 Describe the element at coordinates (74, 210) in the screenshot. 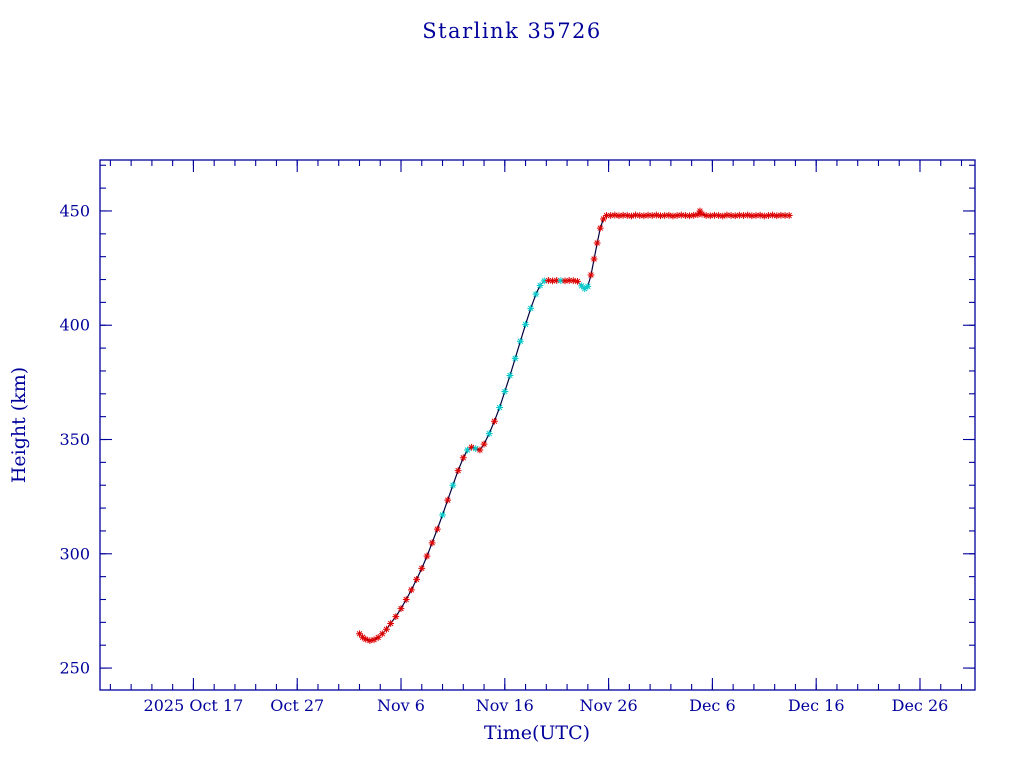

I see `svg-text: 450` at that location.